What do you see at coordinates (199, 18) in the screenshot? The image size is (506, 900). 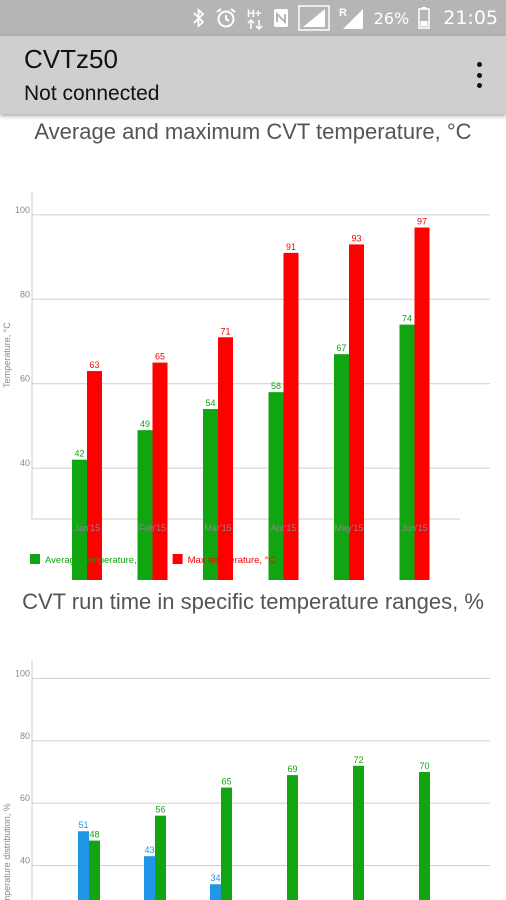 I see `bluetooth-icon` at bounding box center [199, 18].